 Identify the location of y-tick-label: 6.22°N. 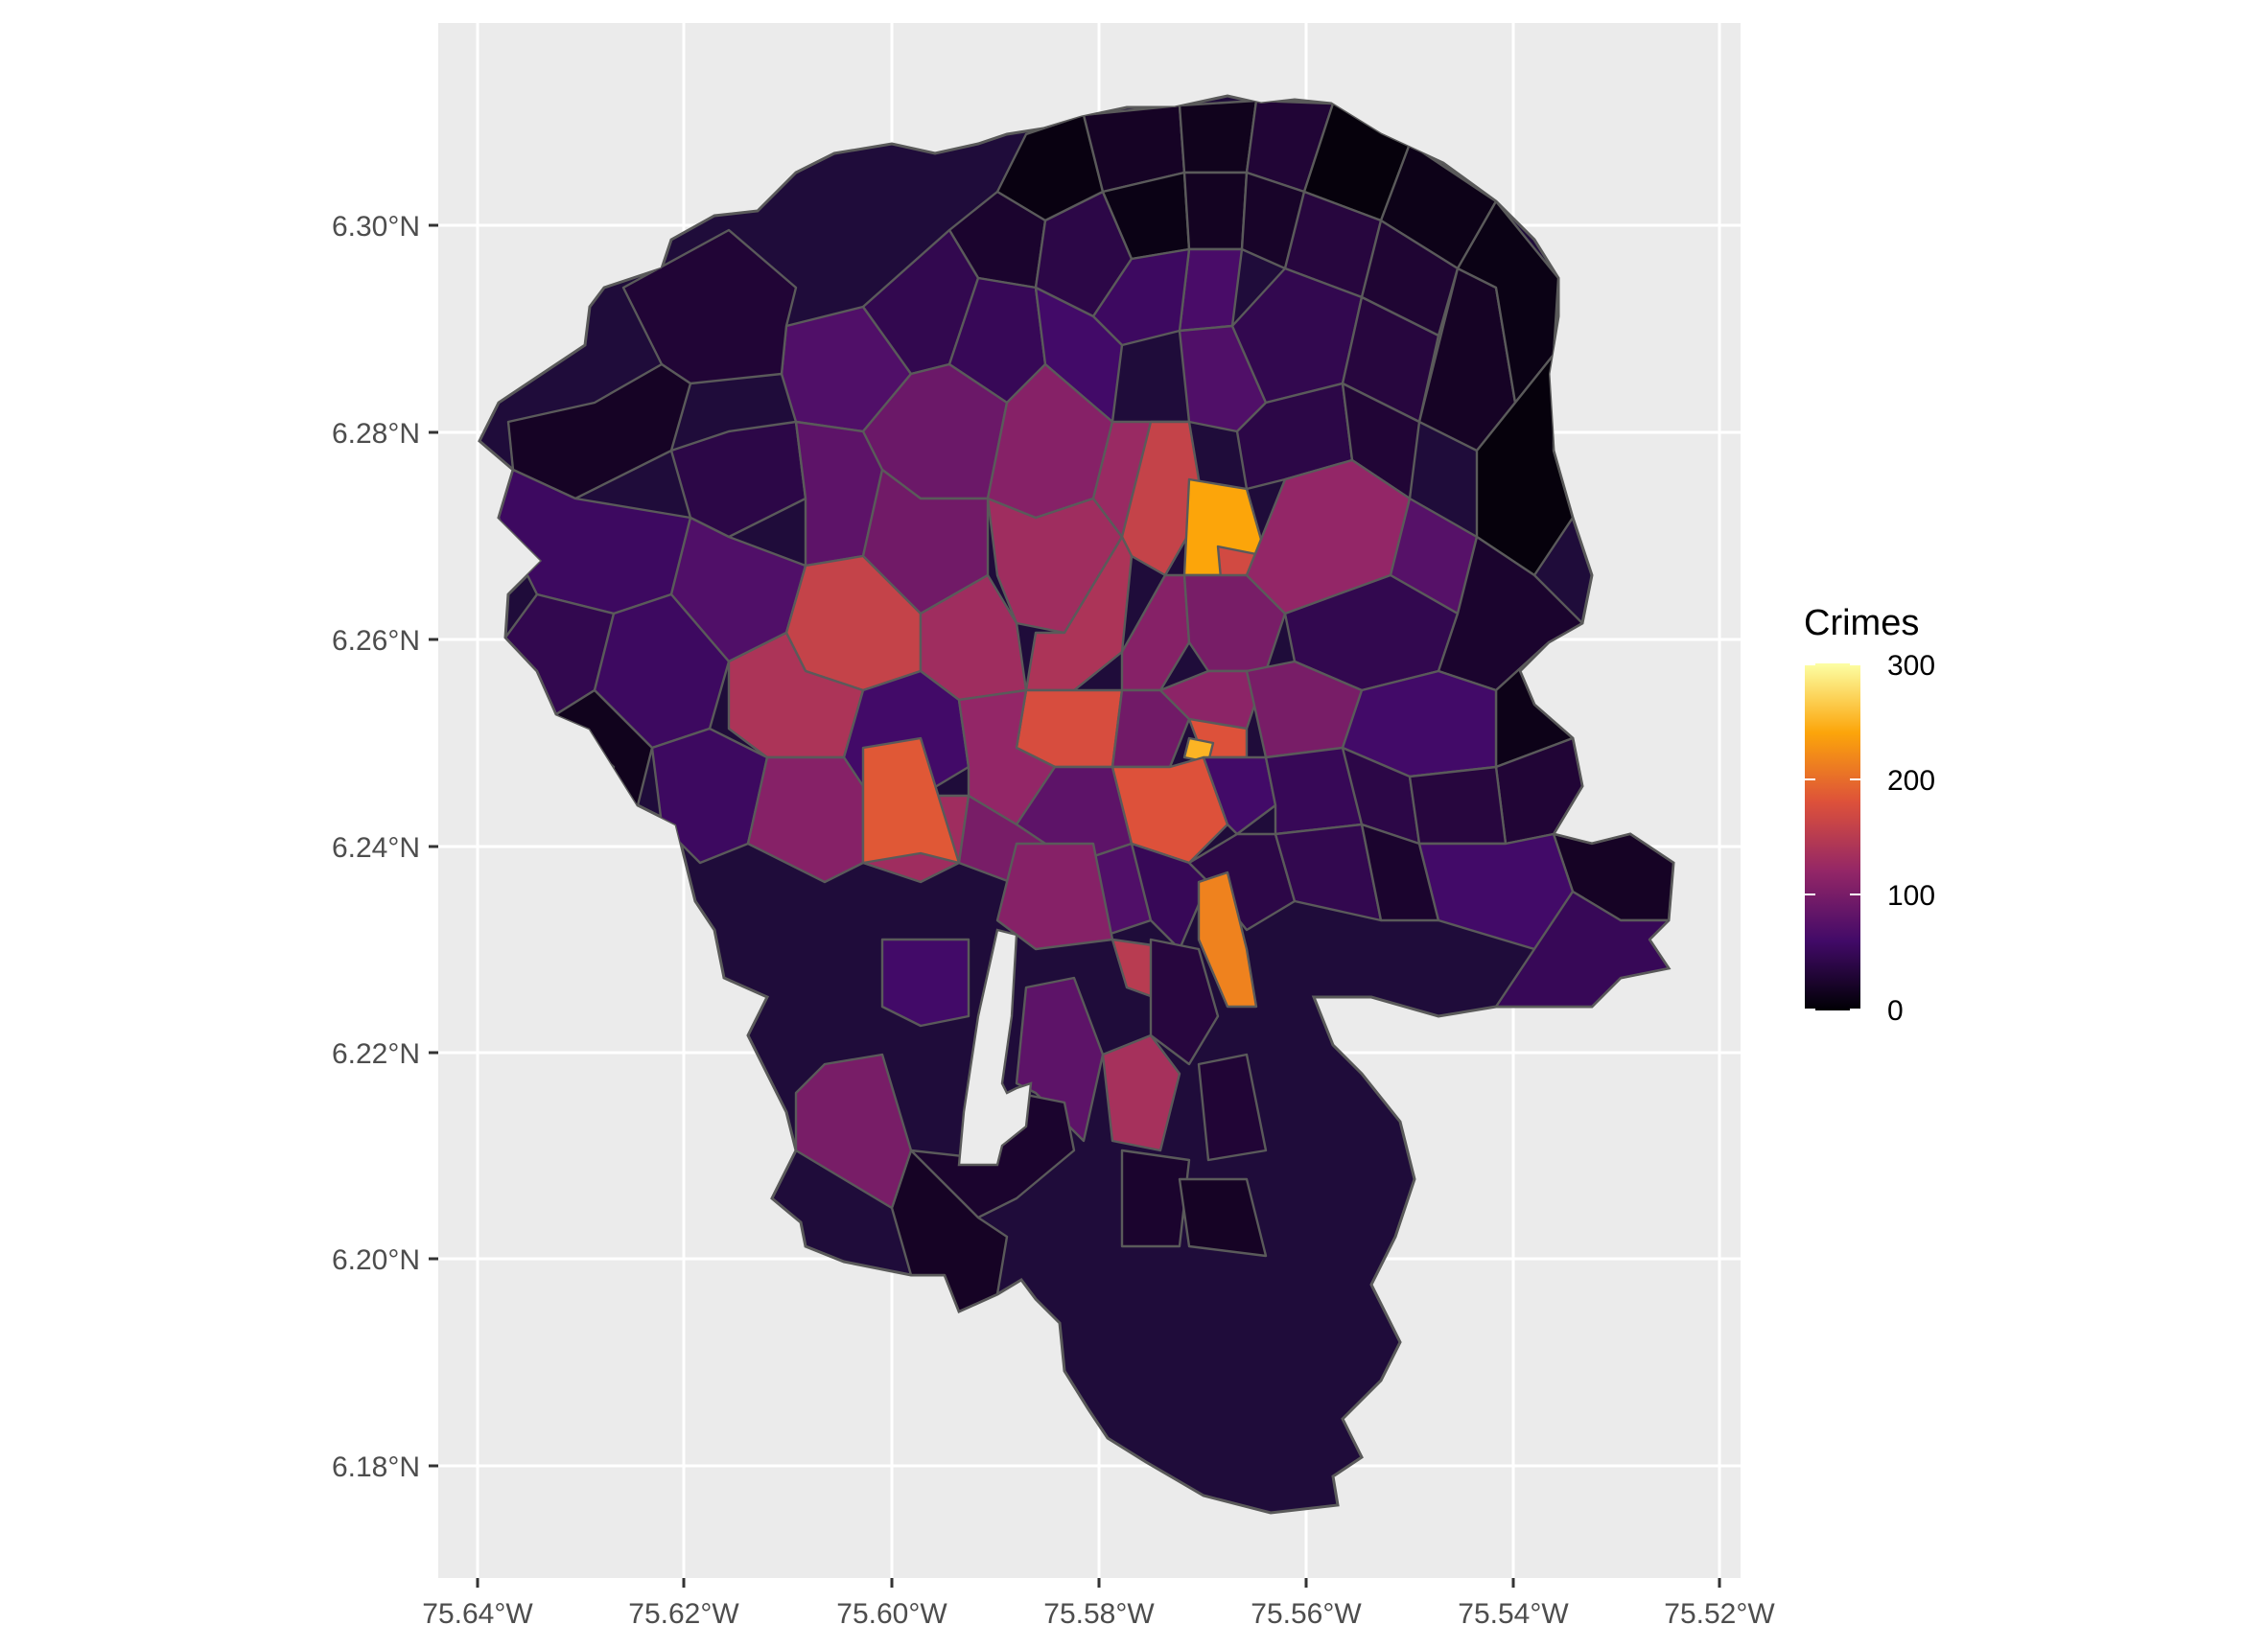
(376, 1054).